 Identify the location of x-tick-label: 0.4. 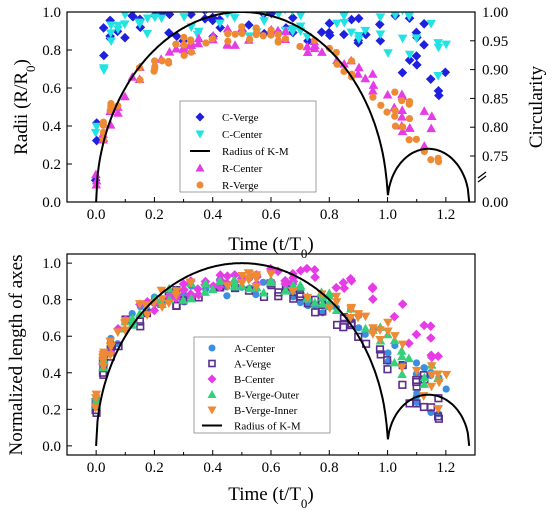
(212, 215).